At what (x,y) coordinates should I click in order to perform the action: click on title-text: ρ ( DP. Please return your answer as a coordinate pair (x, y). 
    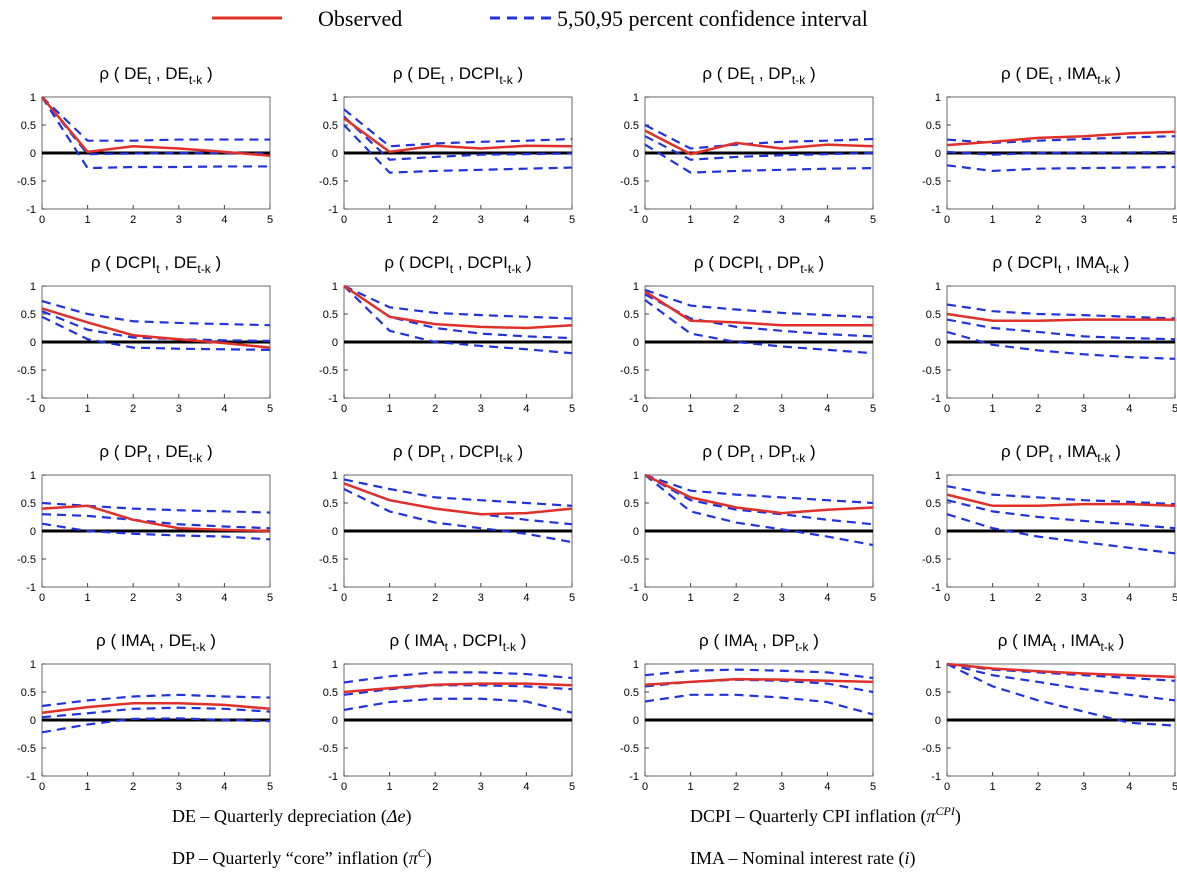
    Looking at the image, I should click on (417, 451).